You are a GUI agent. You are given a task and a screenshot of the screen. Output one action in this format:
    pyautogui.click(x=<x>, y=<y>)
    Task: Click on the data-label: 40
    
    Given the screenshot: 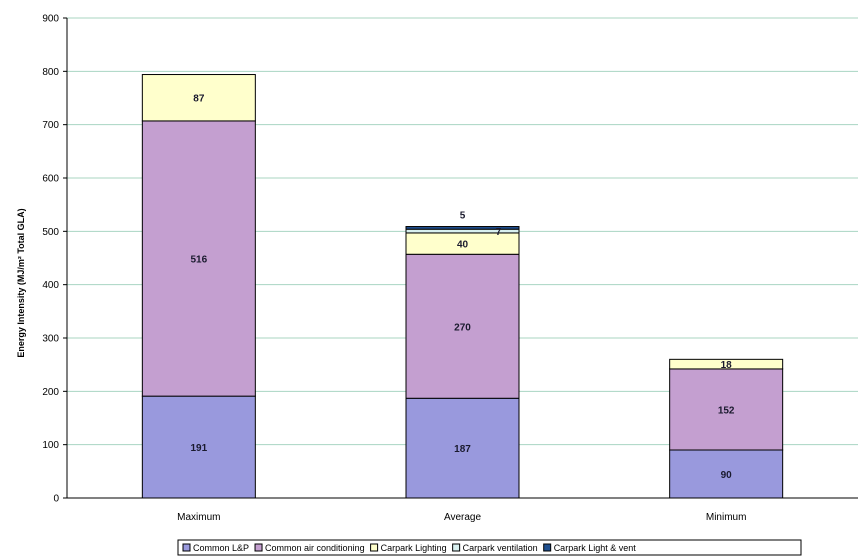 What is the action you would take?
    pyautogui.click(x=463, y=245)
    